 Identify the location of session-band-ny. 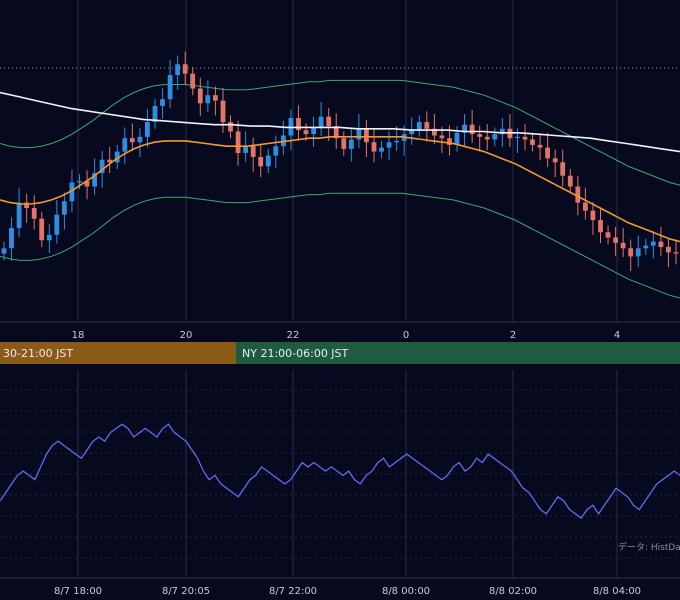
(458, 353).